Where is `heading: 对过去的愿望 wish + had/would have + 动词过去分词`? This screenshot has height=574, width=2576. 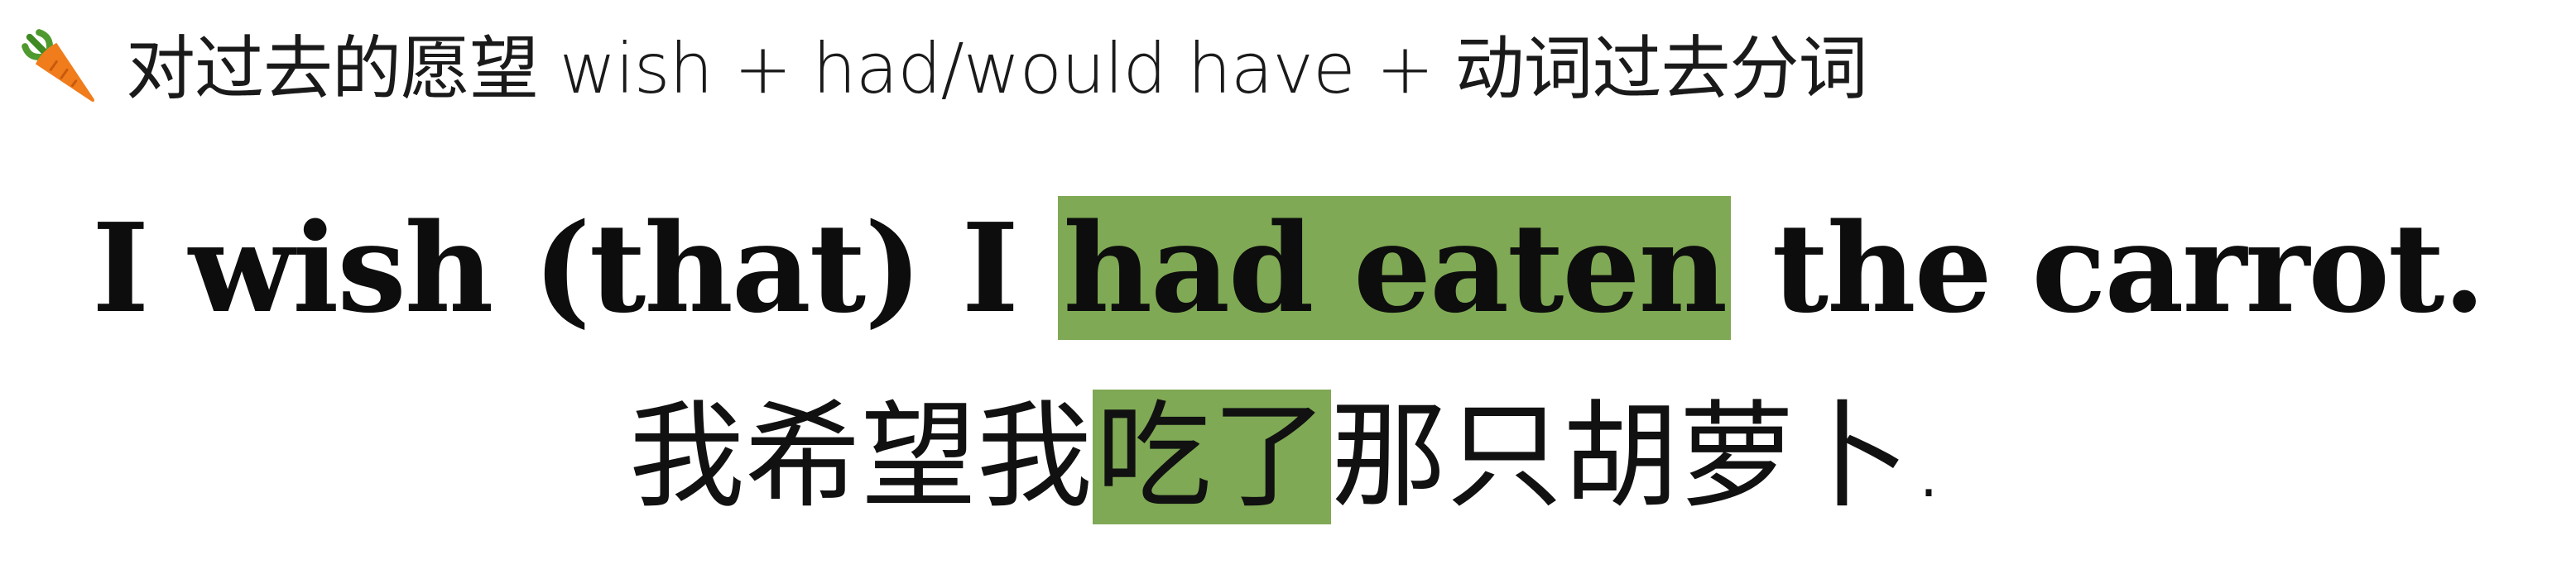 heading: 对过去的愿望 wish + had/would have + 动词过去分词 is located at coordinates (941, 68).